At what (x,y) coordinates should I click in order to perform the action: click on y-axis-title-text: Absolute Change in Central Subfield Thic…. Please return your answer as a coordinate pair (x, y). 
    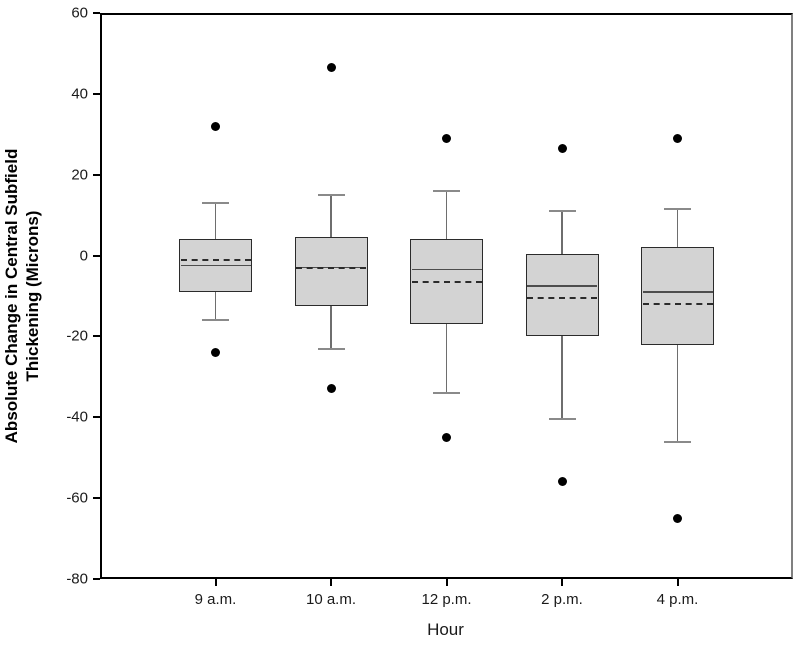
    Looking at the image, I should click on (22, 296).